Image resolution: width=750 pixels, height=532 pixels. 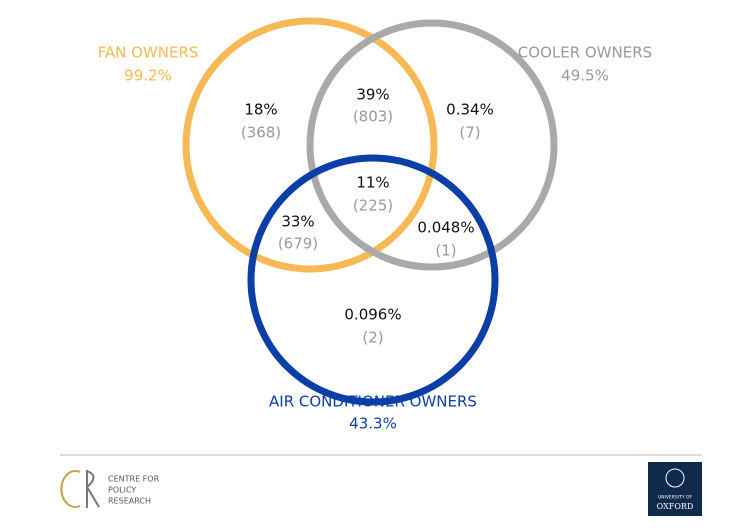 I want to click on region-count: (7), so click(x=469, y=133).